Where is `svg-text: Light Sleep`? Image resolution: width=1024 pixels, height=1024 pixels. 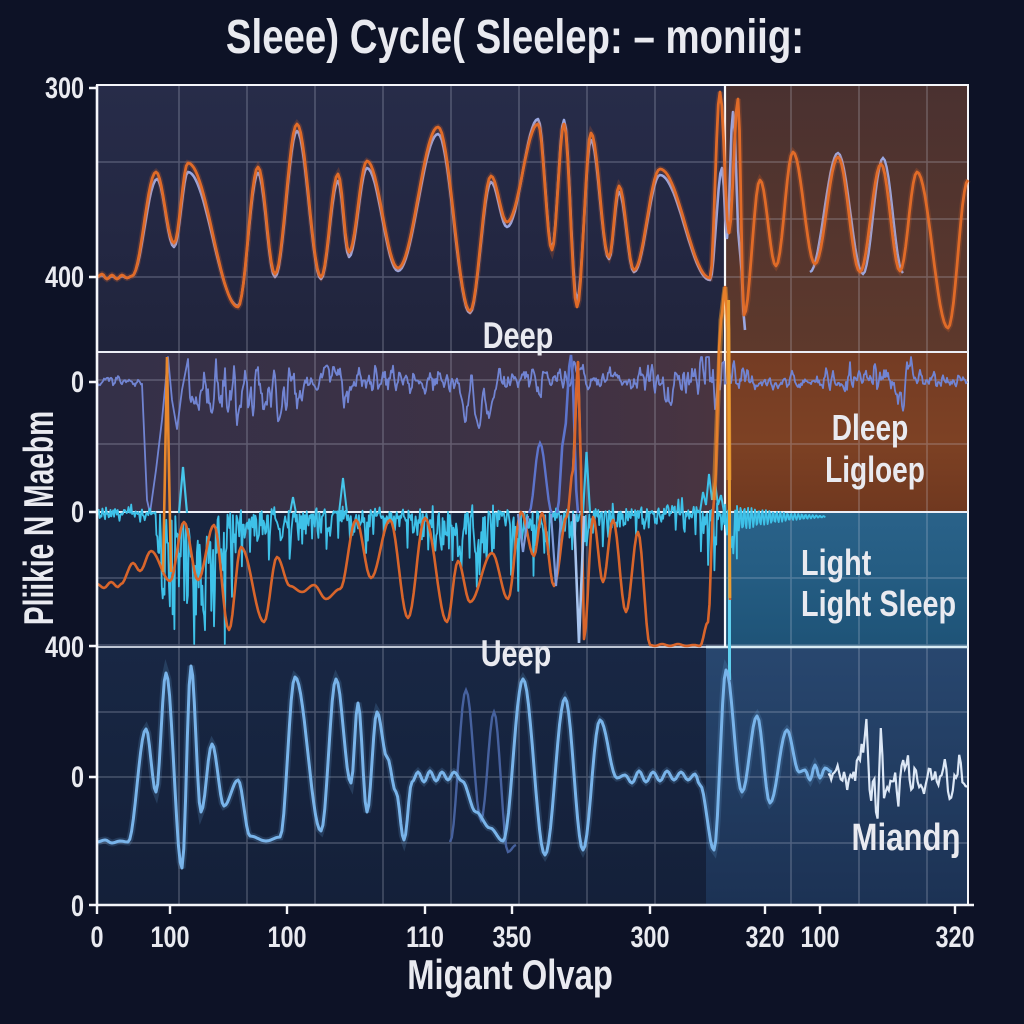
svg-text: Light Sleep is located at coordinates (878, 603).